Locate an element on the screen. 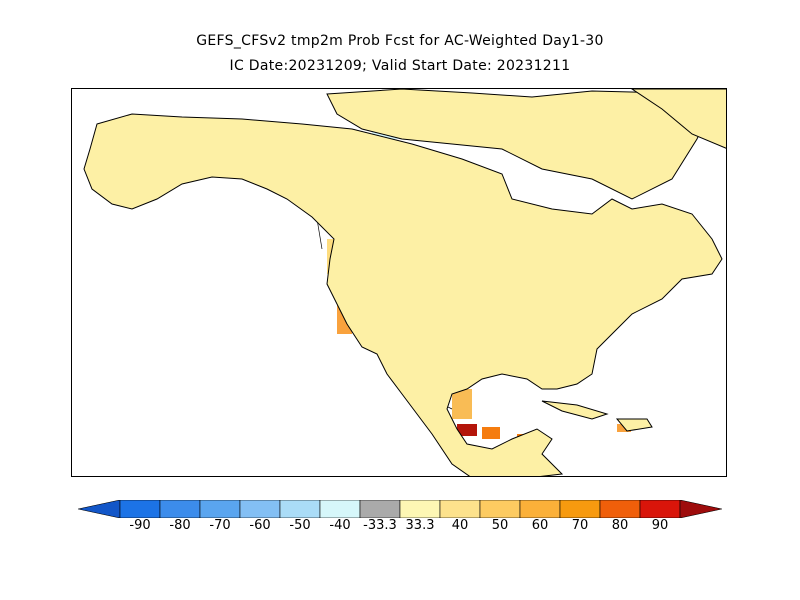 The image size is (800, 600). colorbar-label: 70 is located at coordinates (580, 525).